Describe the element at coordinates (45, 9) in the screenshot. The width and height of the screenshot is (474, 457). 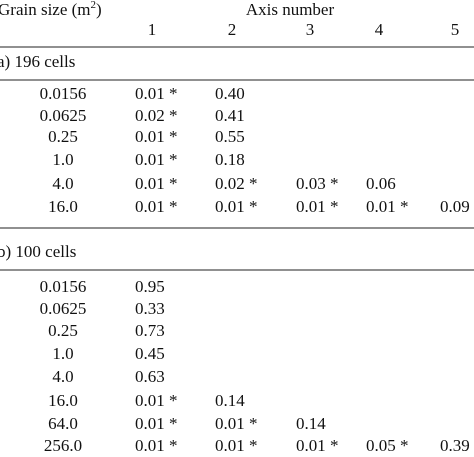
I see `grain-size-label: Grain size (m` at that location.